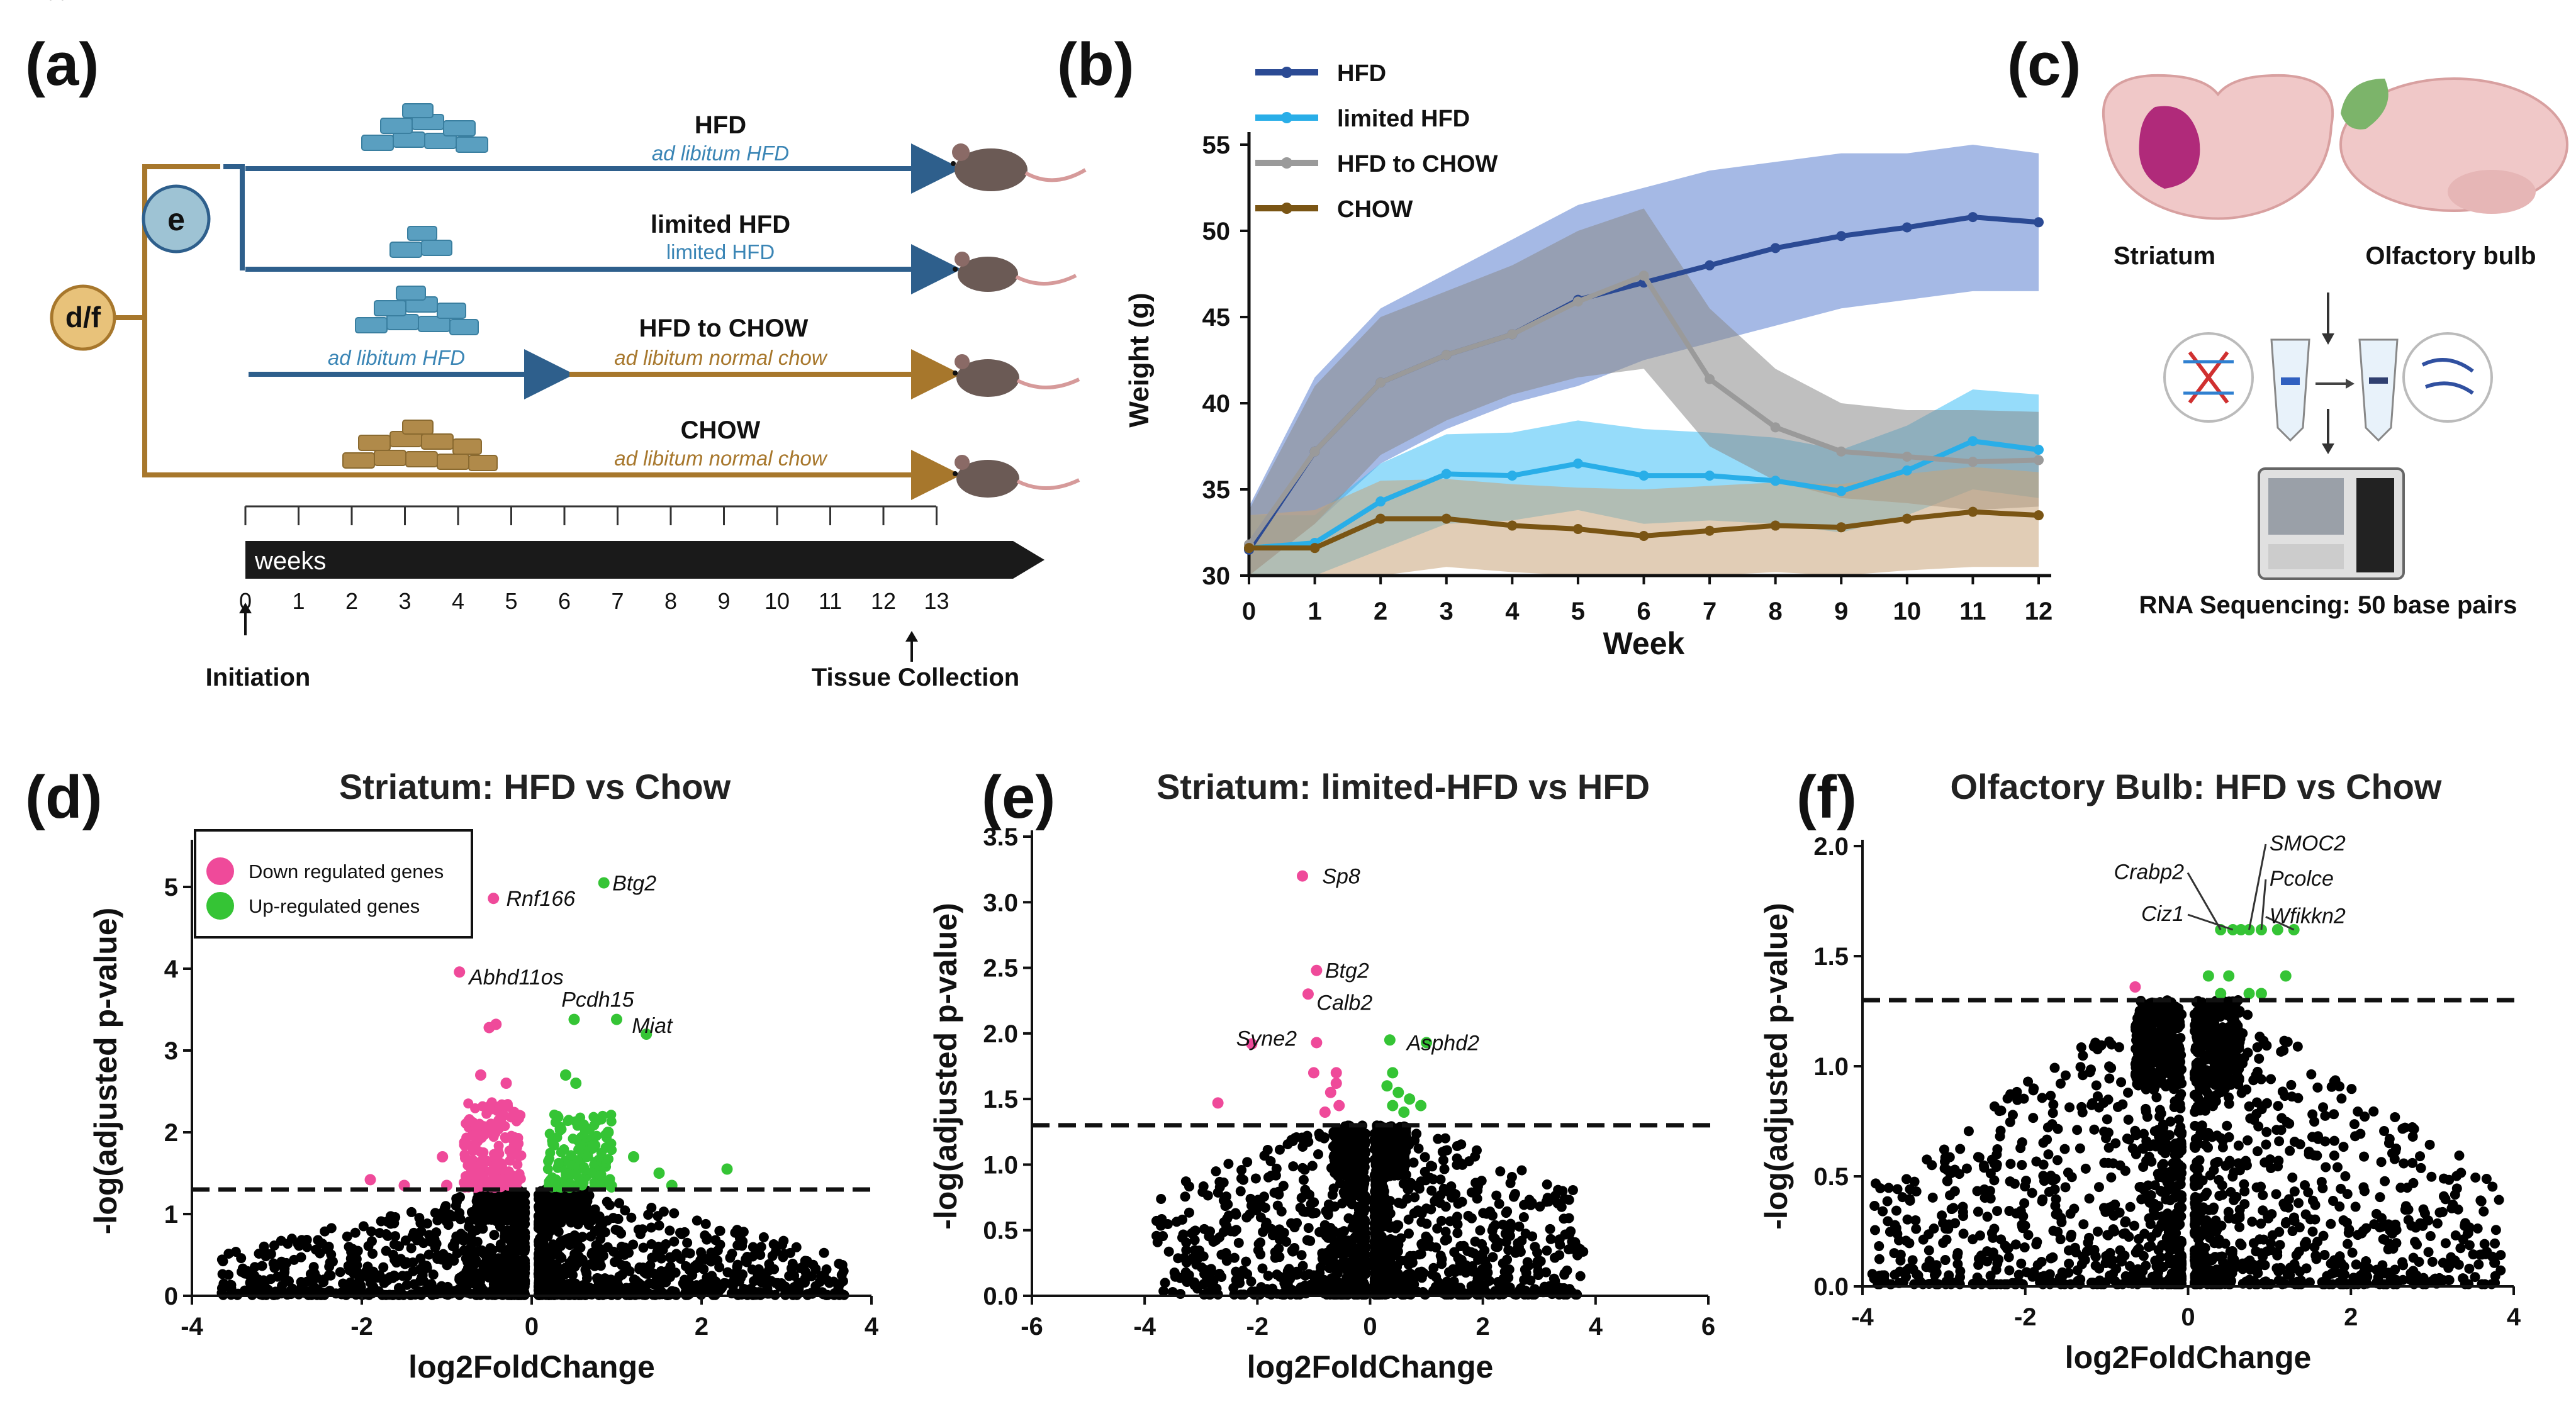  Describe the element at coordinates (1417, 164) in the screenshot. I see `legend-label: HFD to CHOW` at that location.